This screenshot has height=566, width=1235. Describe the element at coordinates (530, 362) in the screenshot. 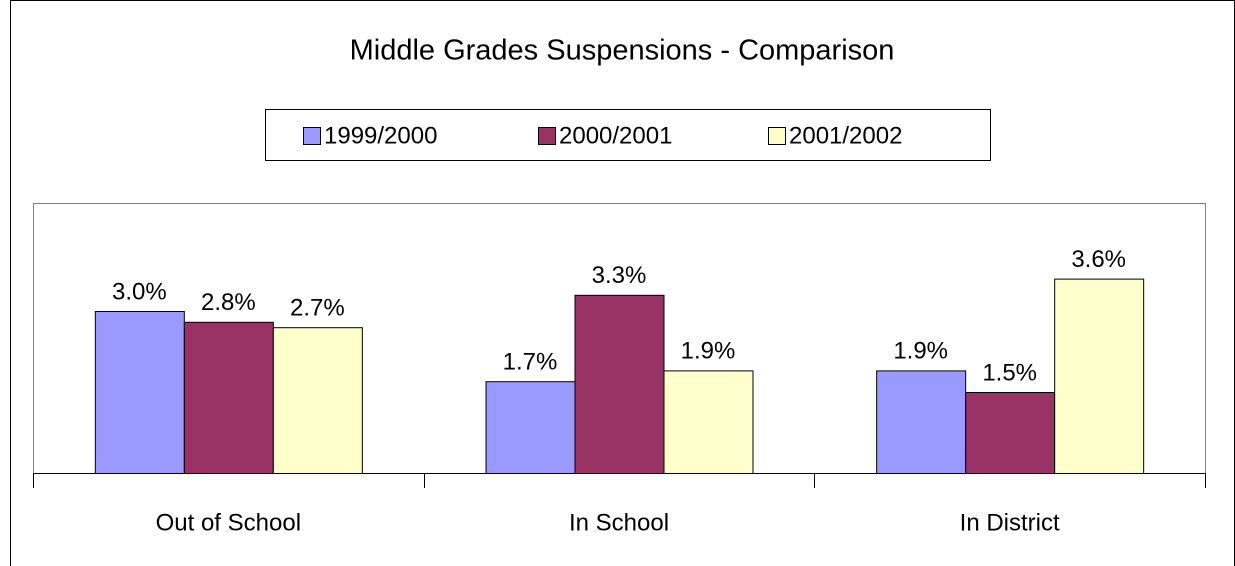

I see `value-label: 1.7%` at that location.